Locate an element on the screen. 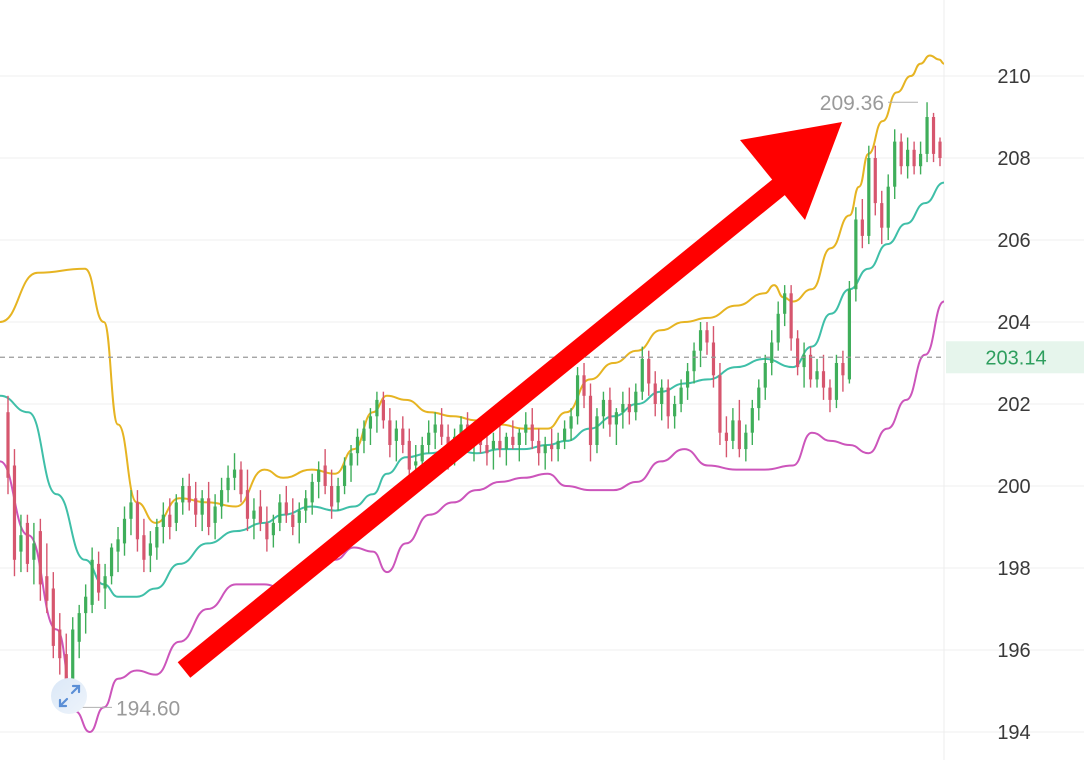  y-tick-label: 208 is located at coordinates (1013, 159).